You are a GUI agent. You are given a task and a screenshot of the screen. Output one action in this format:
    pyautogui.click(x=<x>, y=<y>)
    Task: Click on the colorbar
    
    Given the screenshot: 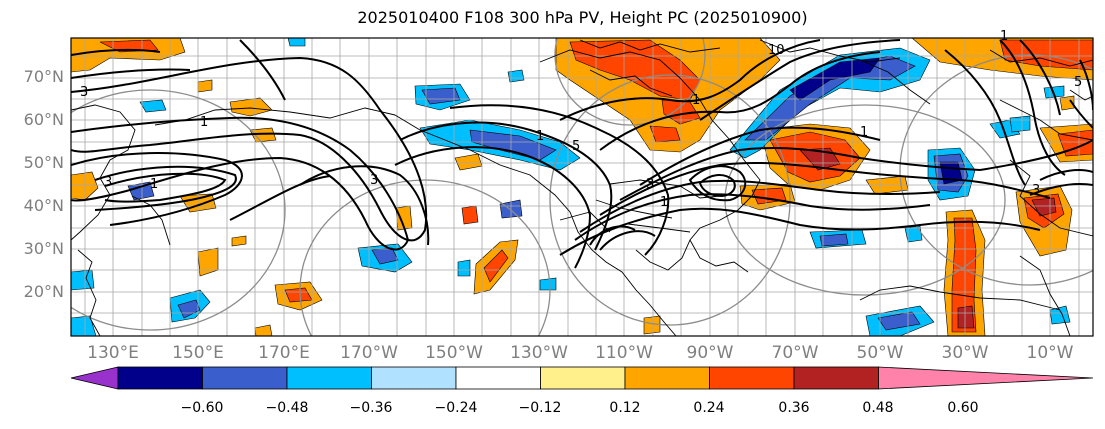 What is the action you would take?
    pyautogui.click(x=582, y=378)
    